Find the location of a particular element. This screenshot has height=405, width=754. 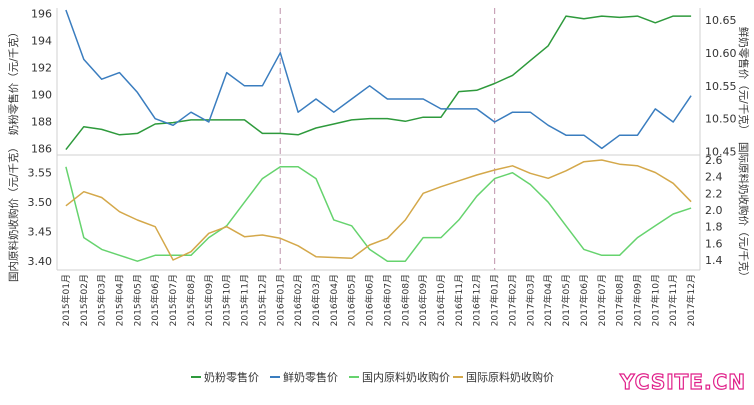

x-tick-label: 2016年05月 is located at coordinates (352, 300).